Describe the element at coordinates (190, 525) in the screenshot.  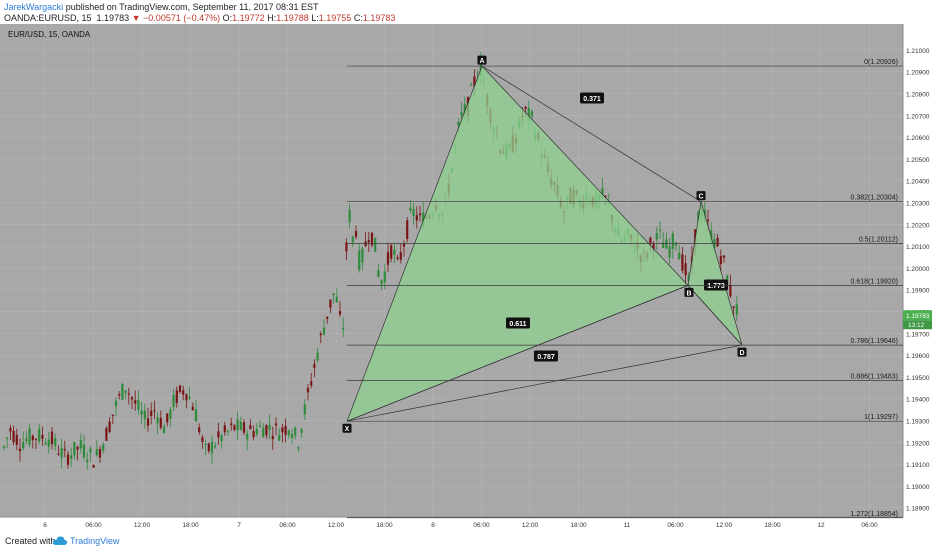
I see `time-tick-label: 18:00` at that location.